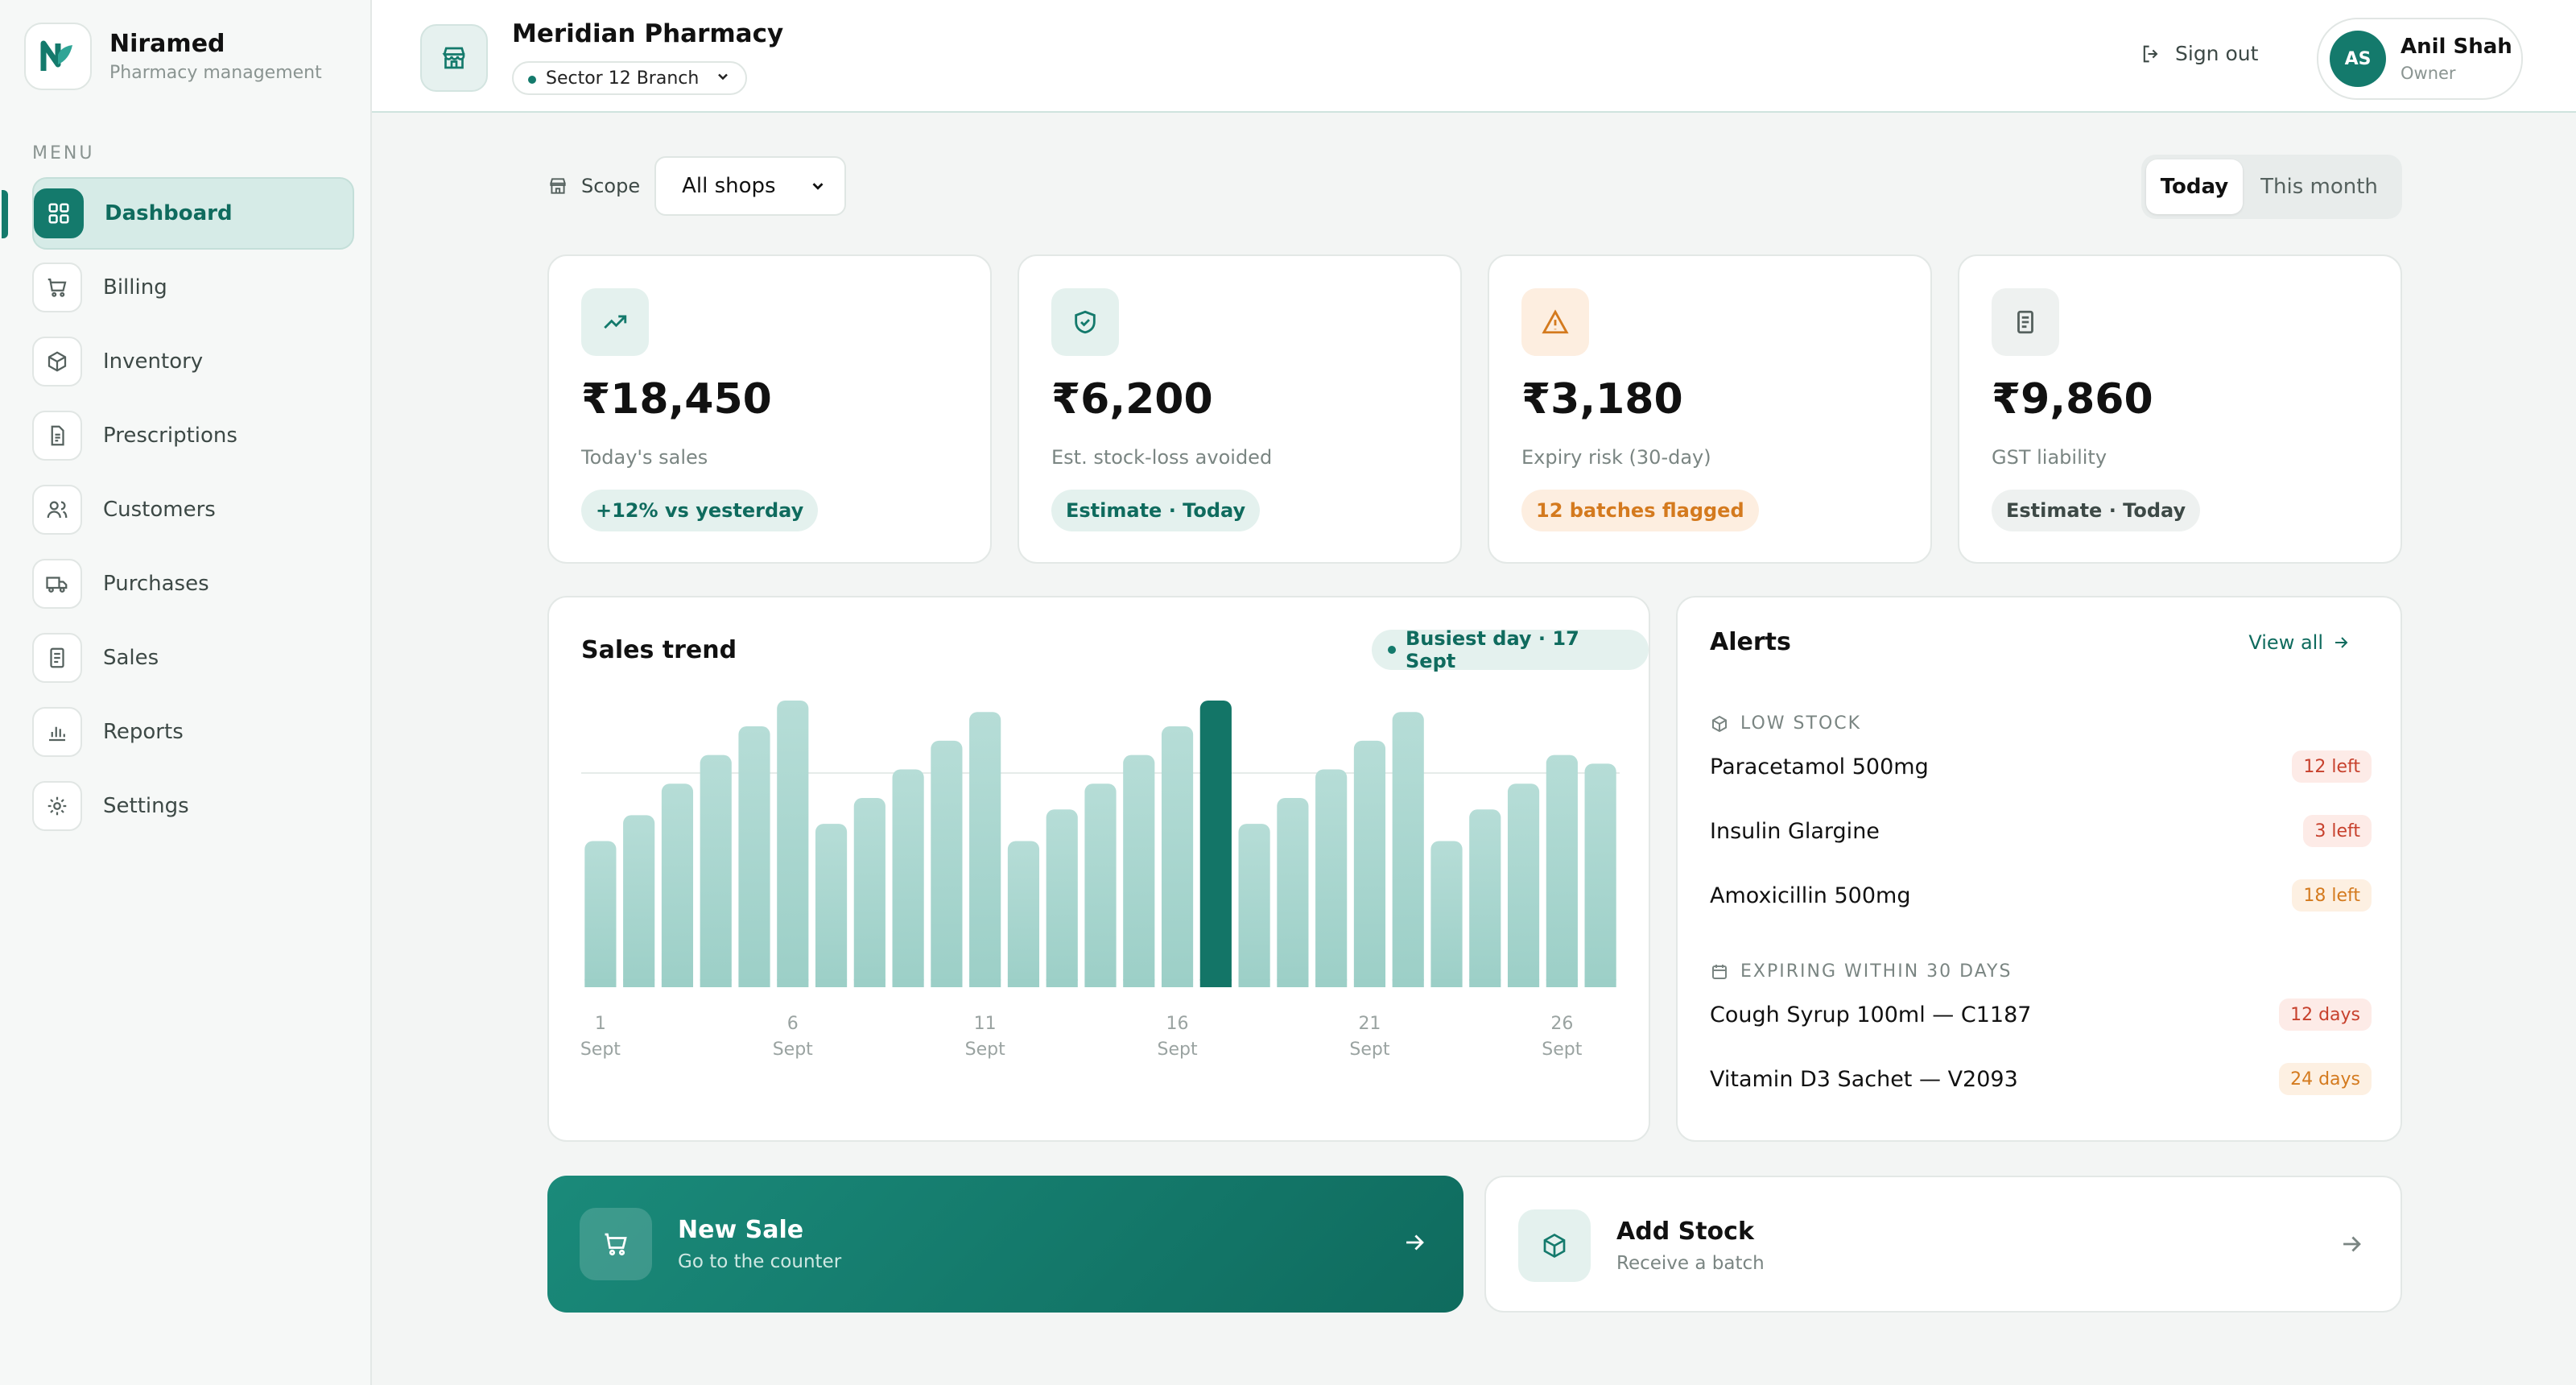 The width and height of the screenshot is (2576, 1385). I want to click on item-name: Amoxicillin 500mg, so click(1810, 895).